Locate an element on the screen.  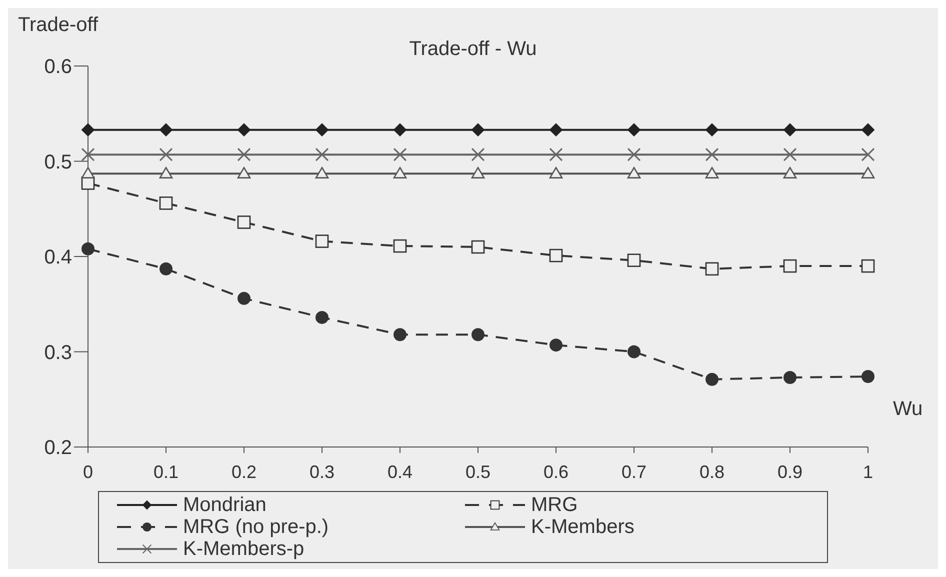
x-tick-label: 0.9 is located at coordinates (790, 472).